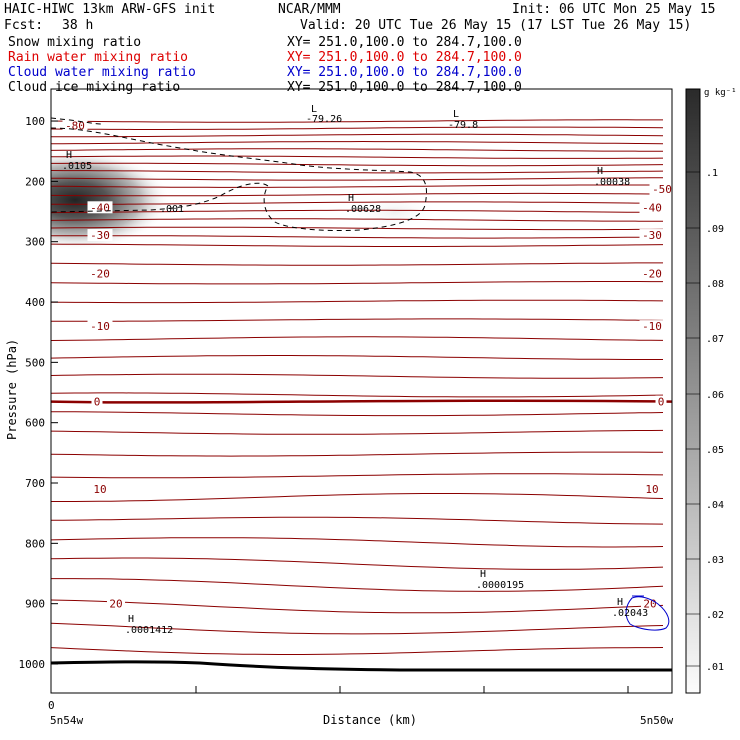 The image size is (740, 740). I want to click on y-tick-label: 600, so click(35, 423).